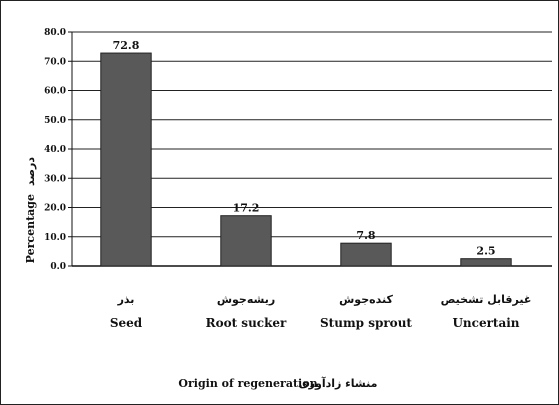  What do you see at coordinates (30, 171) in the screenshot?
I see `y-axis-label-fa: درصد` at bounding box center [30, 171].